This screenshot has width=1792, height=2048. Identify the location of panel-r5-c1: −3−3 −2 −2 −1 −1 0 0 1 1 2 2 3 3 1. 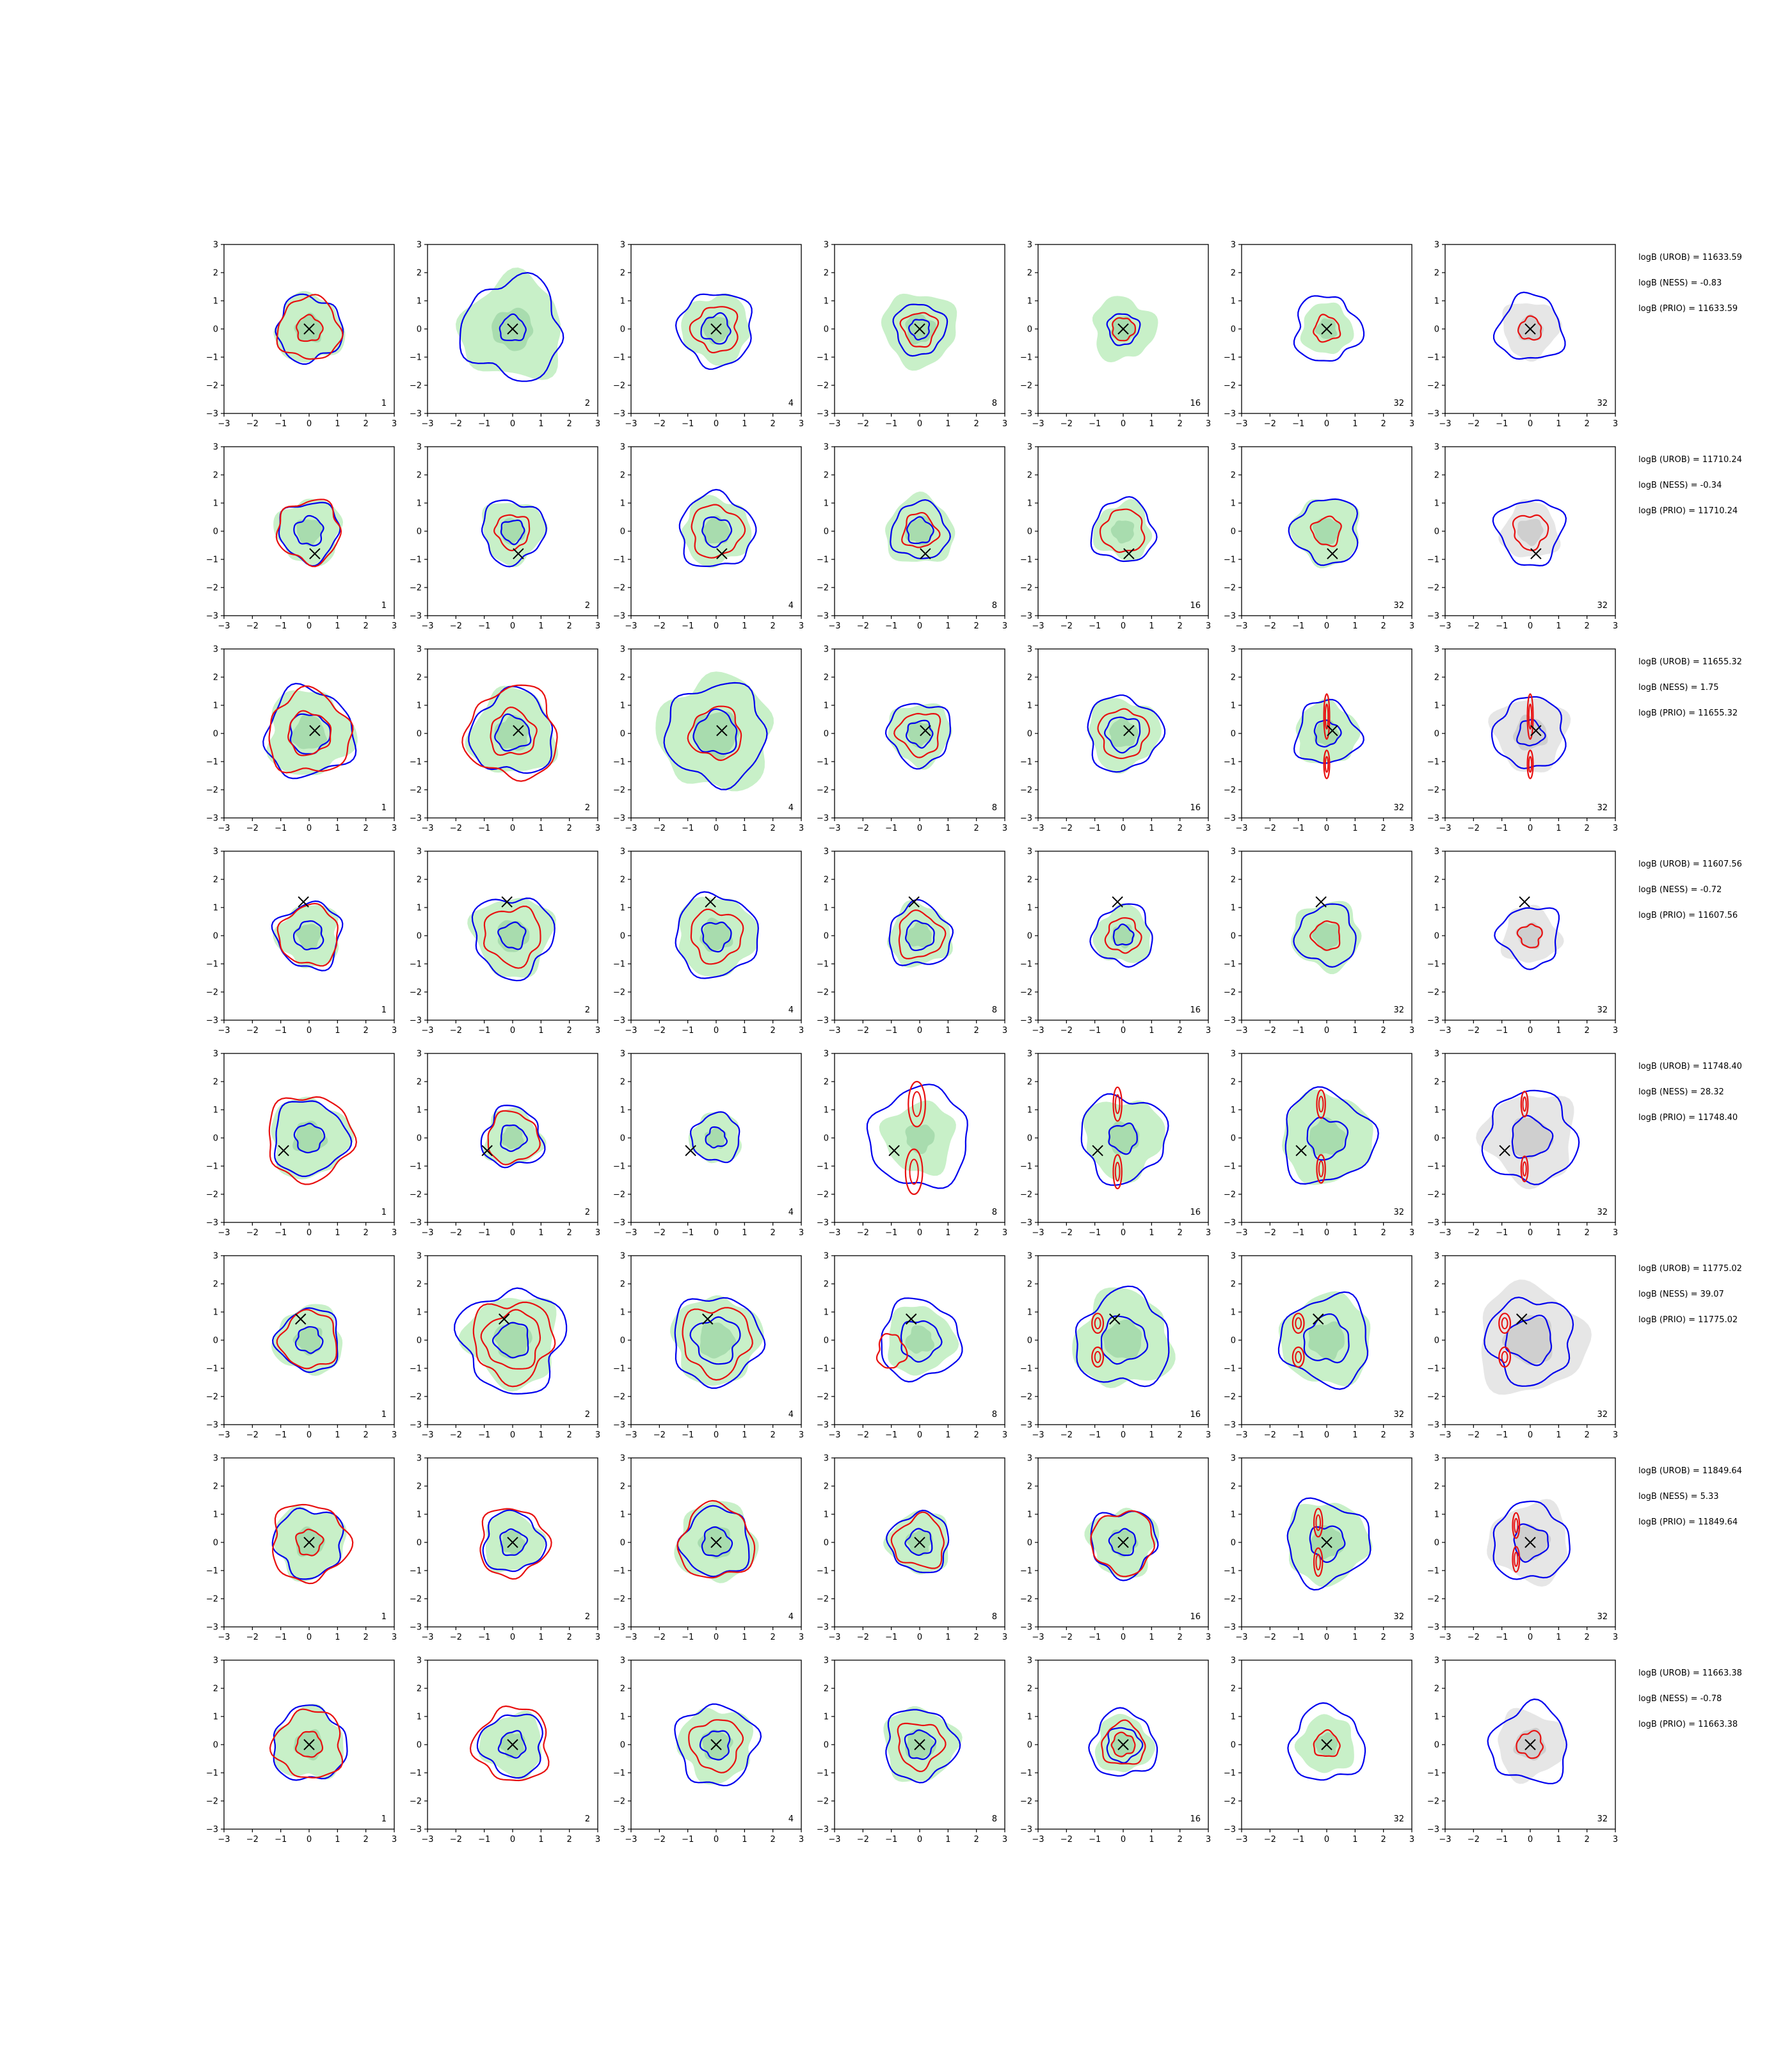
(301, 1144).